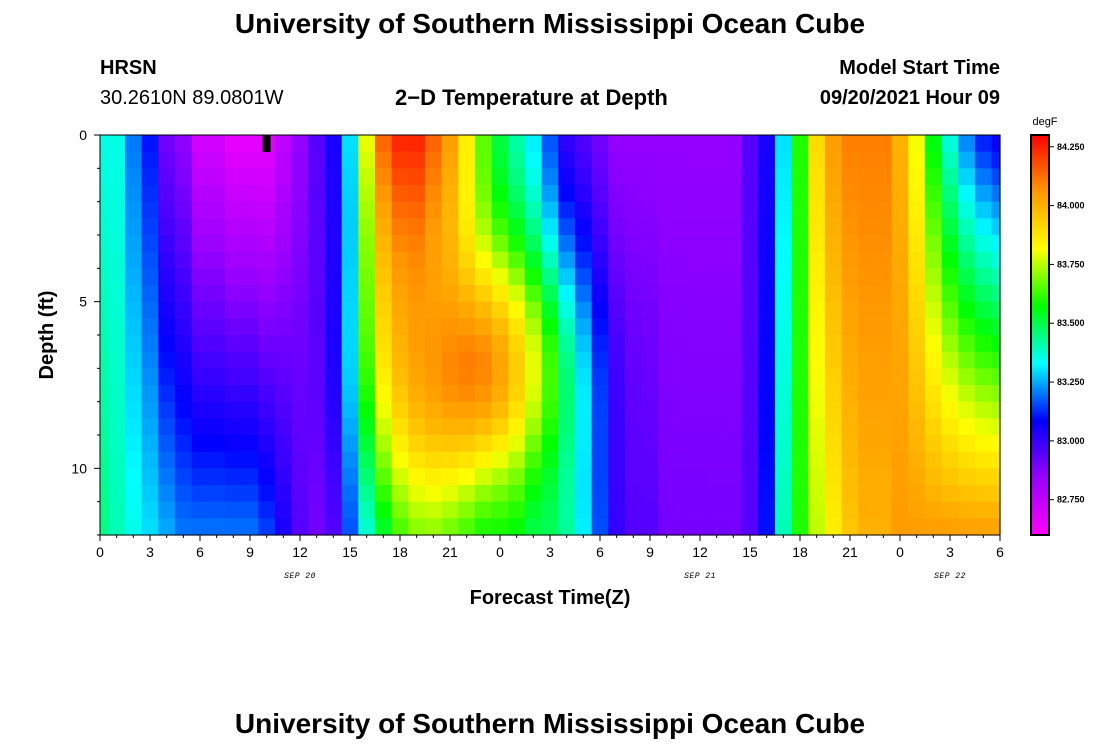  Describe the element at coordinates (1071, 206) in the screenshot. I see `colorbar-tick-label: 84.000` at that location.